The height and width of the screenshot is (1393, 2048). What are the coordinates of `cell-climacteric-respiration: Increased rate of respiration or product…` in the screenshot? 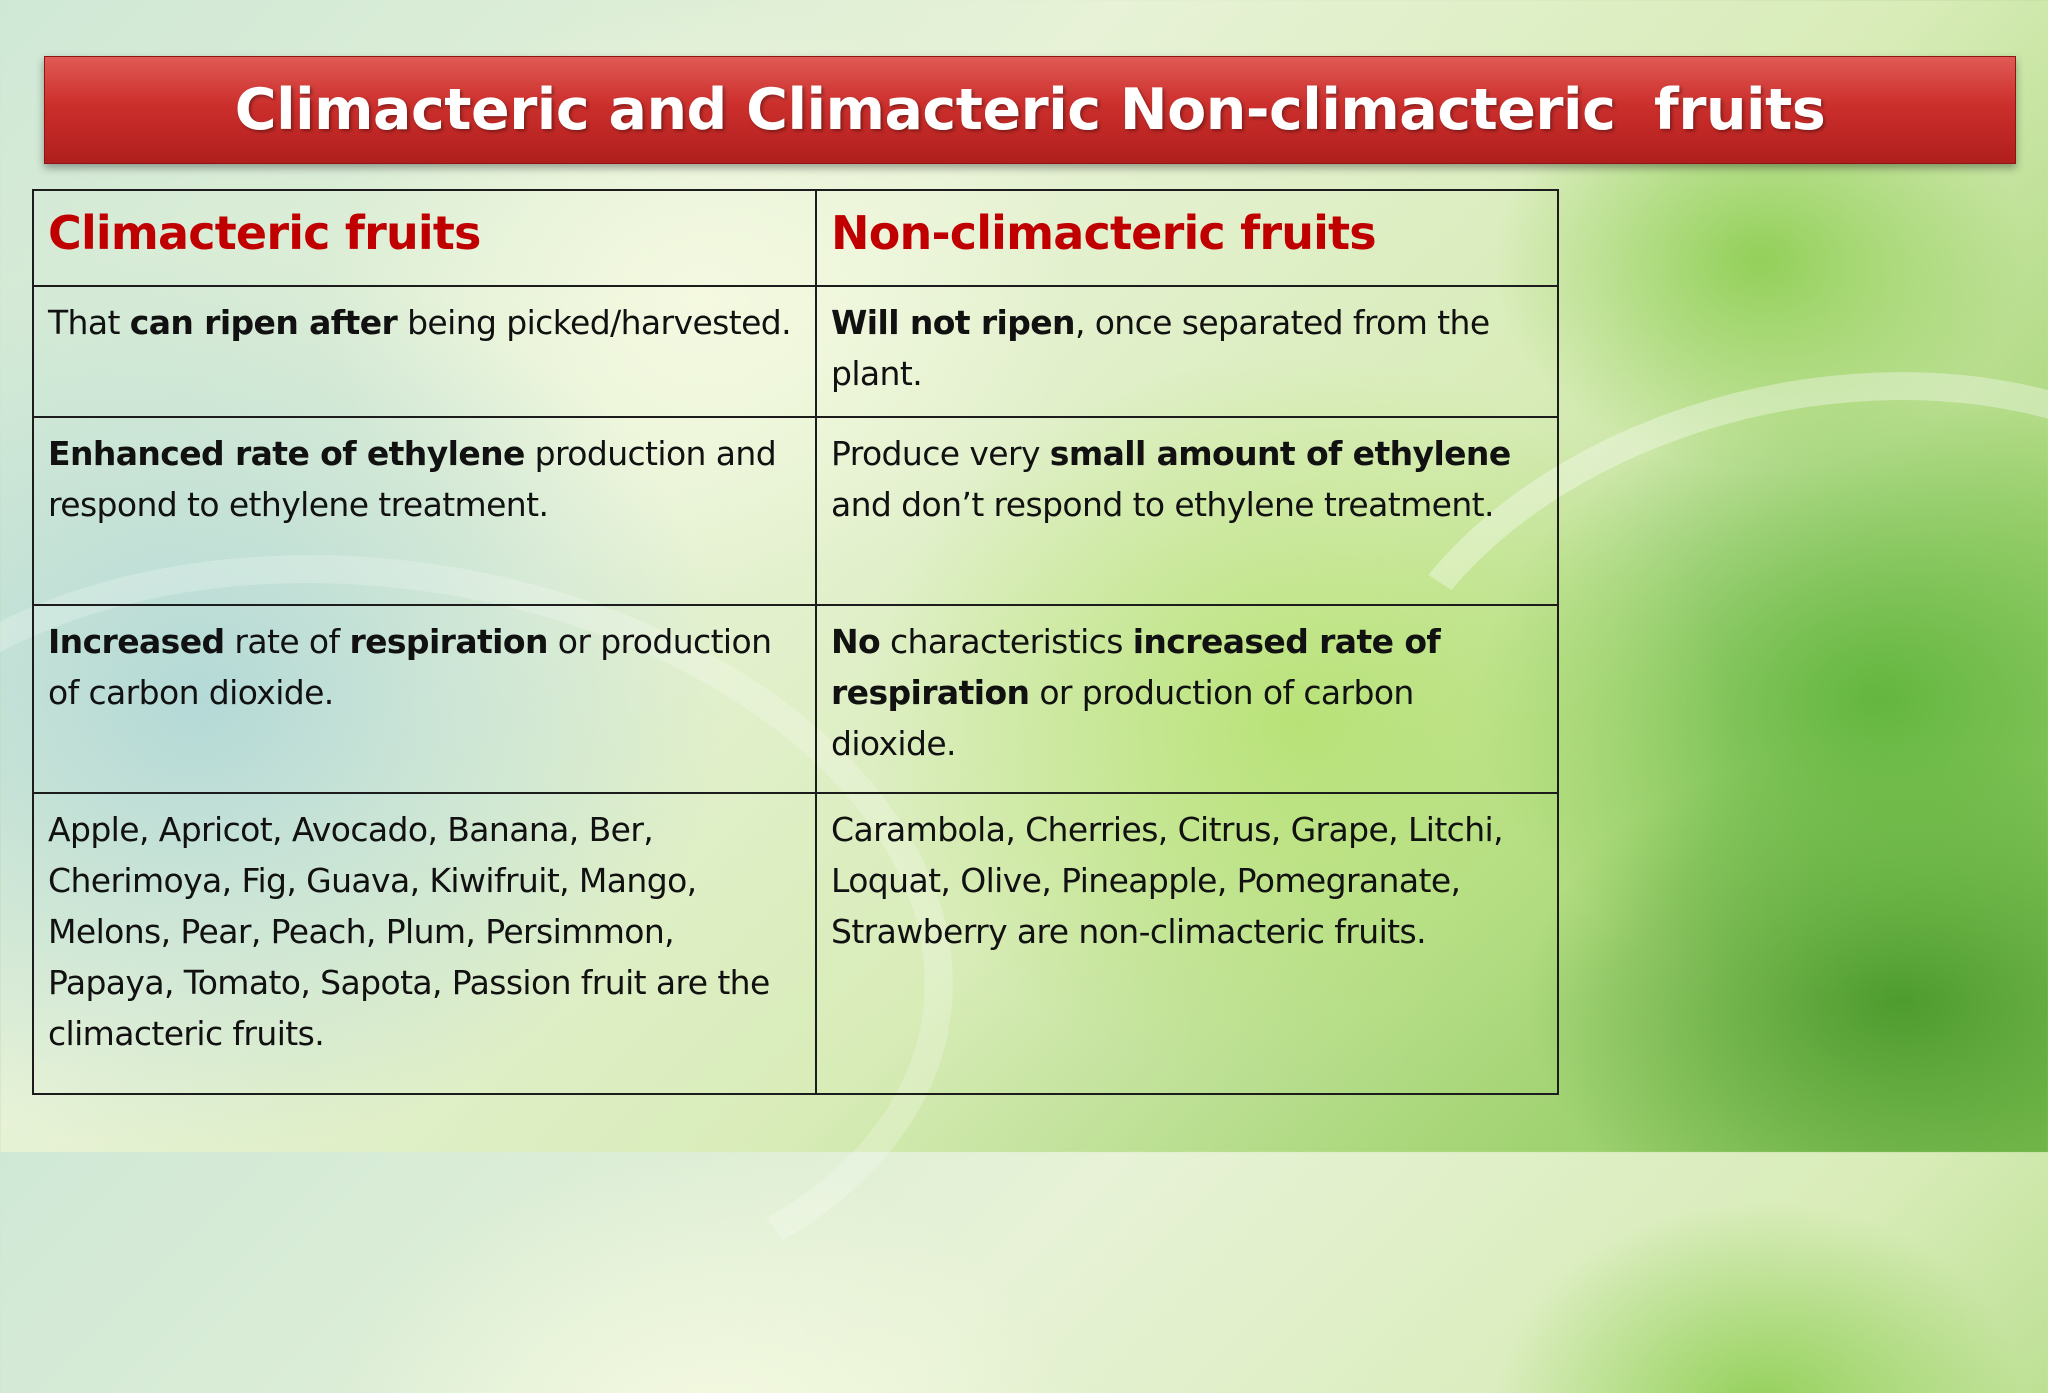 It's located at (424, 699).